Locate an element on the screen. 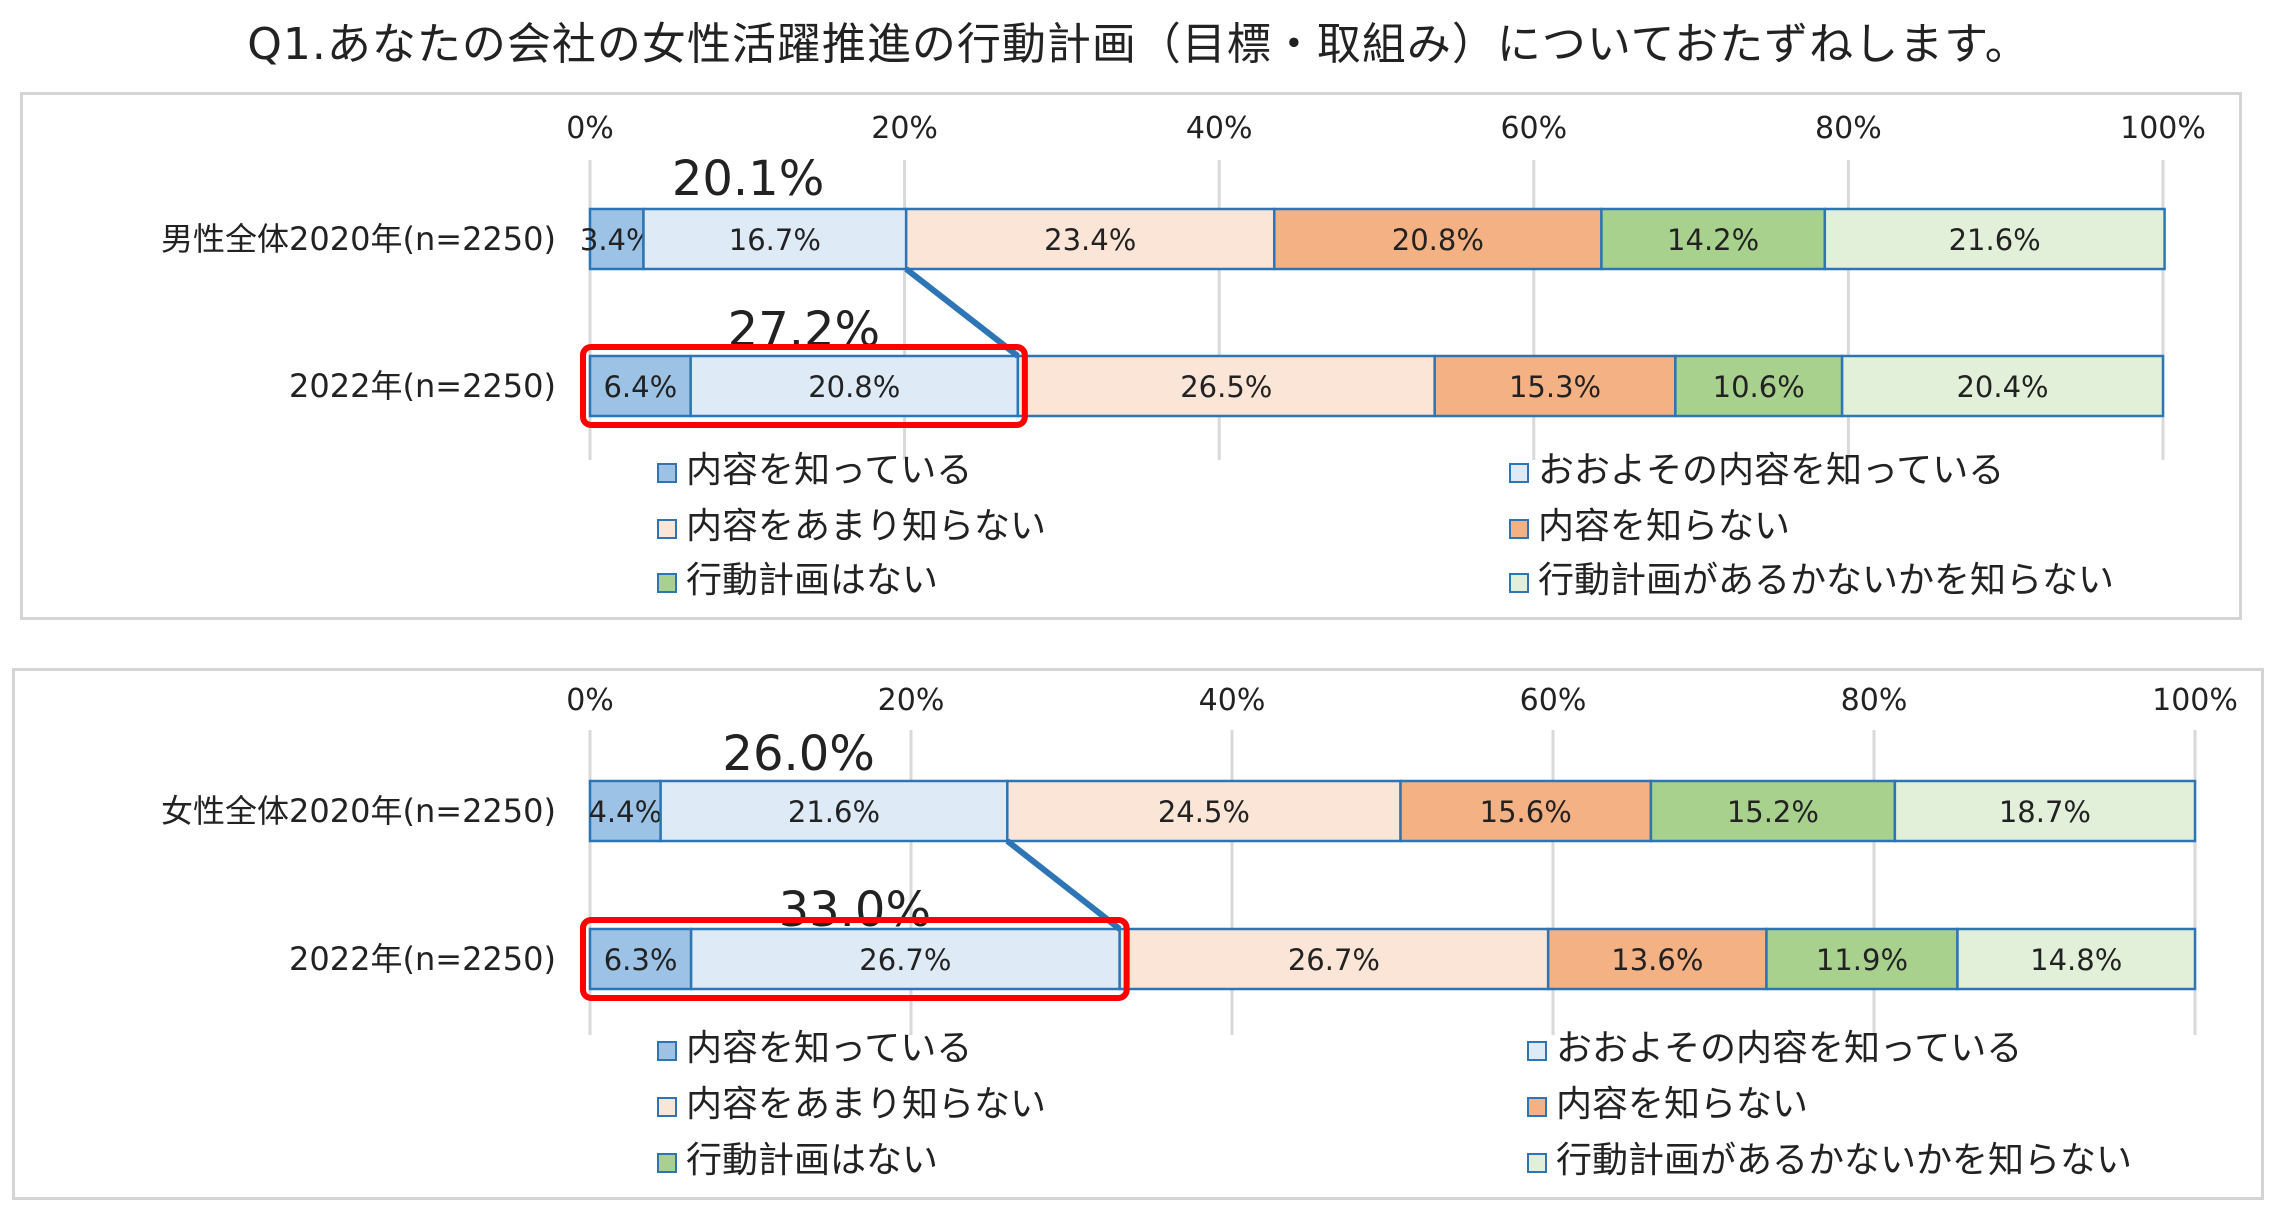  data-label: 11.9% is located at coordinates (1862, 960).